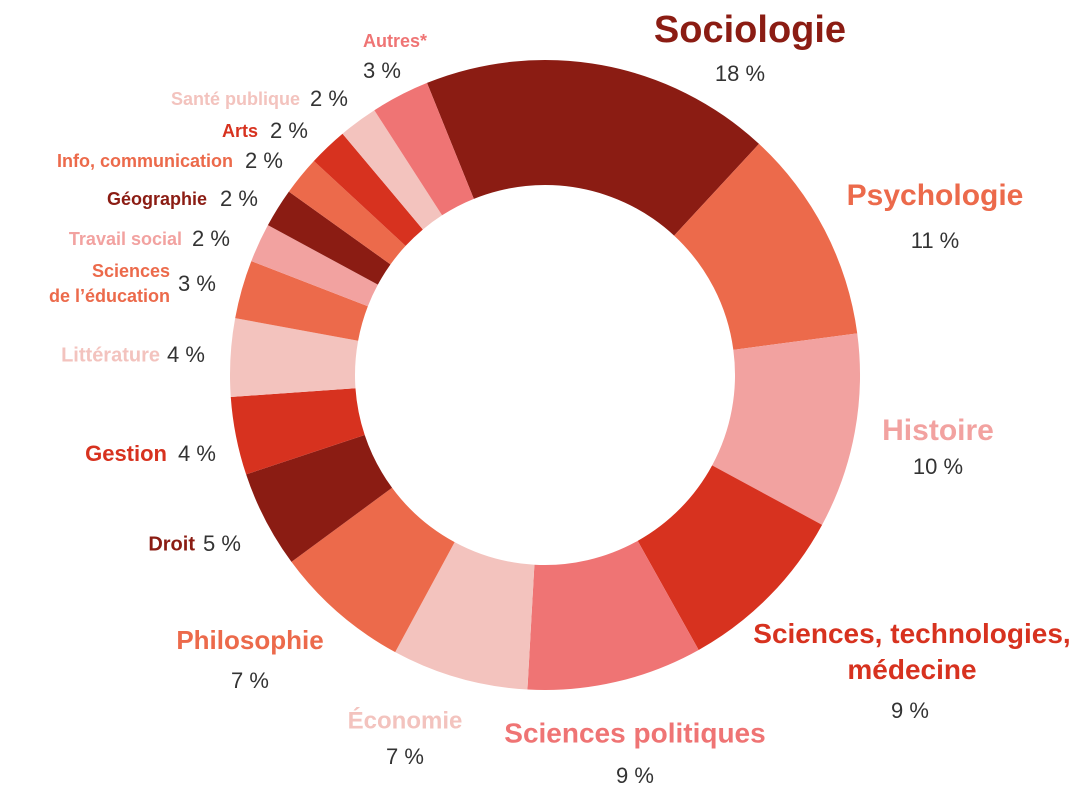 This screenshot has height=790, width=1080. I want to click on category-label: Sciences de l’éducation, so click(109, 283).